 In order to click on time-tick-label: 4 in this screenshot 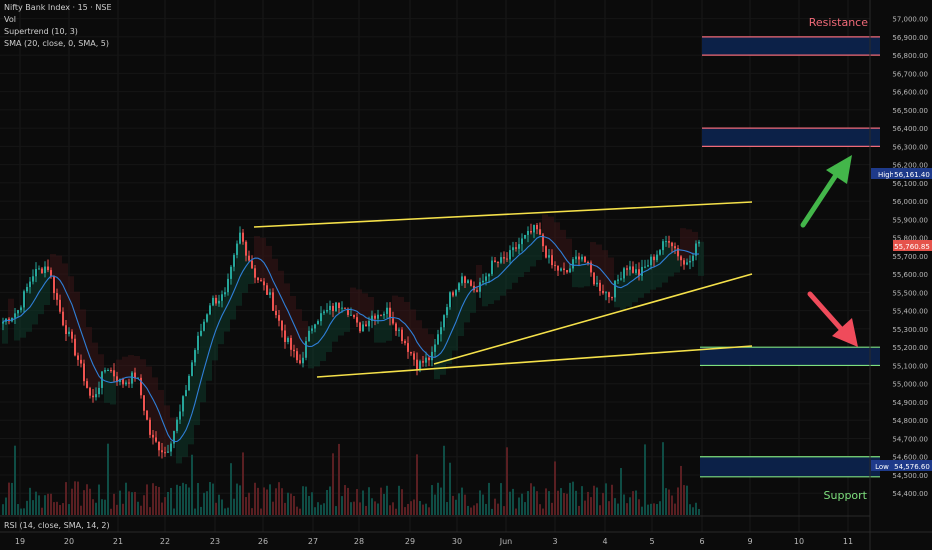, I will do `click(604, 541)`.